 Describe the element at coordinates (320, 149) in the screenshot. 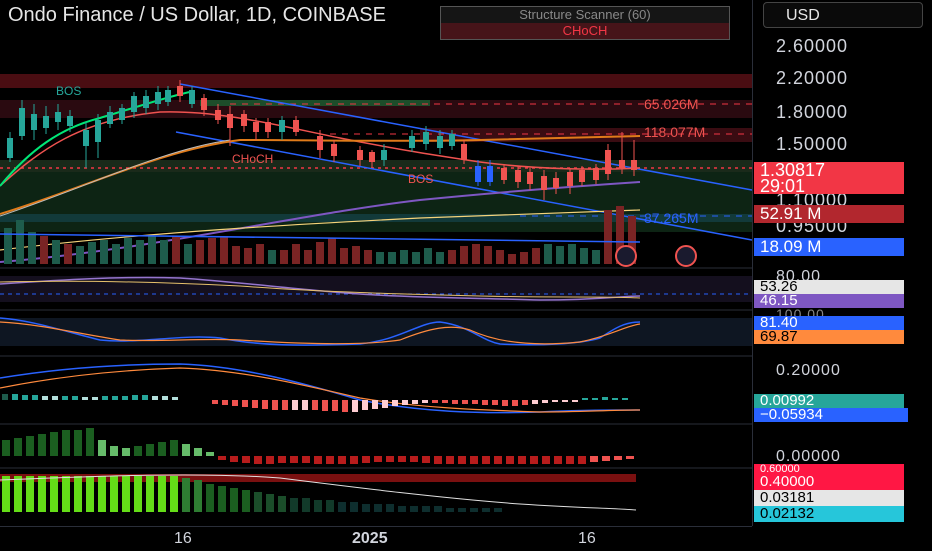

I see `ma-red` at that location.